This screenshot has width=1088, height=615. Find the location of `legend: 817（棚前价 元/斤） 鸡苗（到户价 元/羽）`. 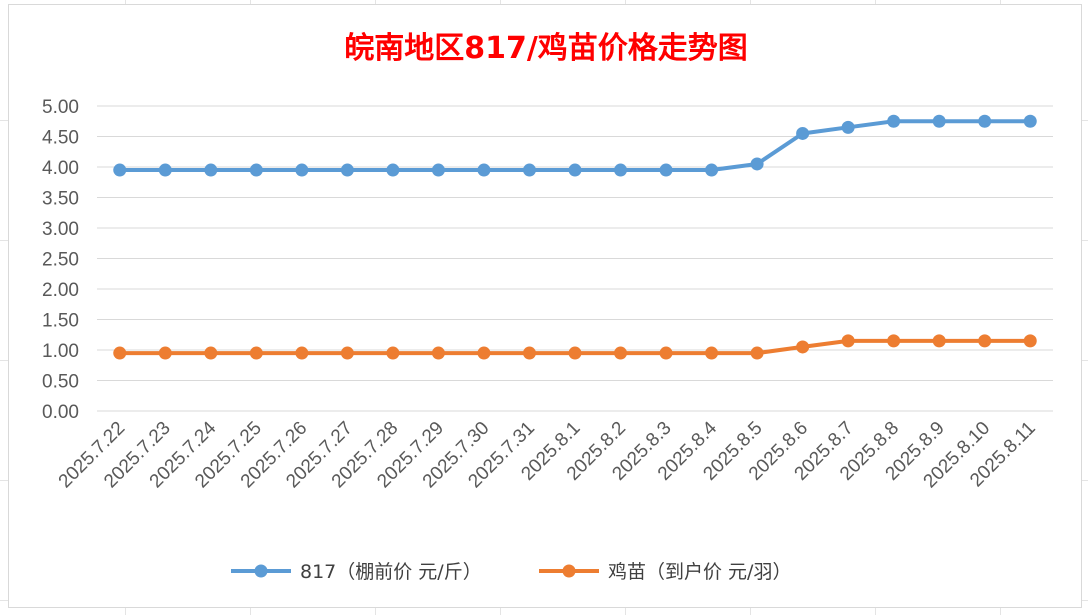

legend: 817（棚前价 元/斤） 鸡苗（到户价 元/羽） is located at coordinates (511, 572).